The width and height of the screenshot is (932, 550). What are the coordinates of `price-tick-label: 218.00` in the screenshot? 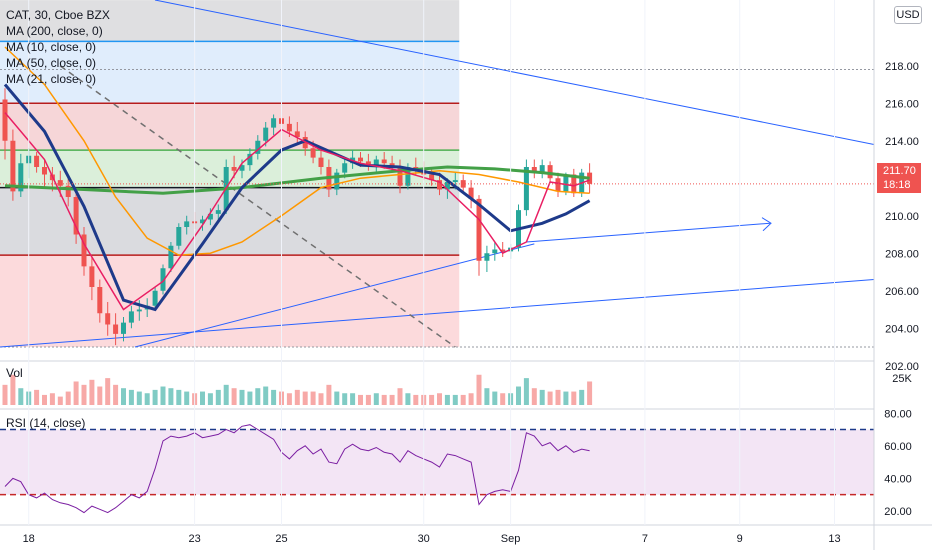 It's located at (902, 67).